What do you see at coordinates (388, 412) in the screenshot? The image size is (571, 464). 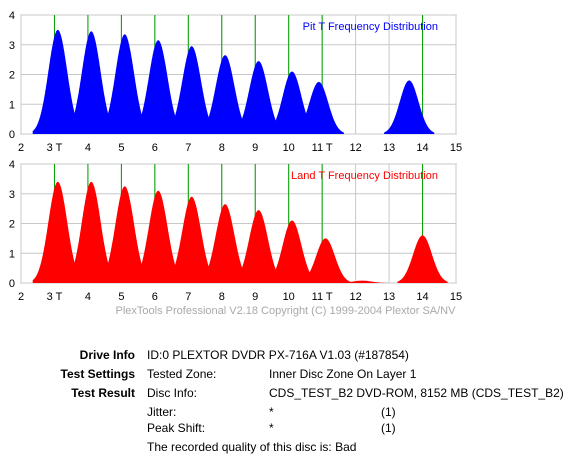 I see `jitter-note: (1)` at bounding box center [388, 412].